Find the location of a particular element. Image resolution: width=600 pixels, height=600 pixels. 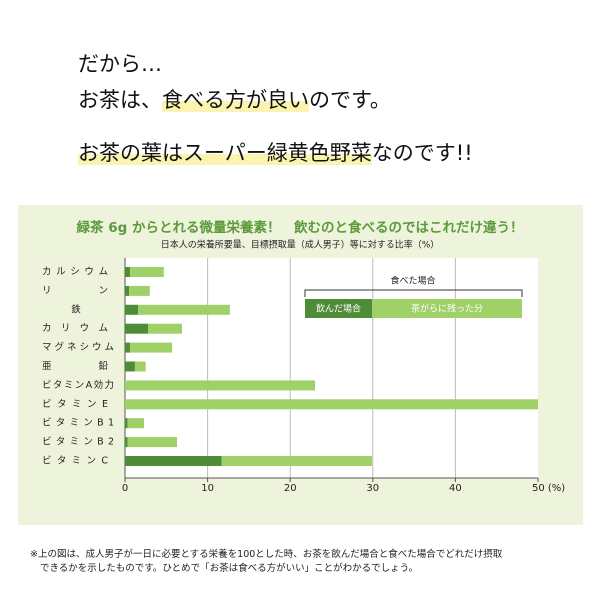

y-tick-label: ビタミンA効力 is located at coordinates (78, 385).